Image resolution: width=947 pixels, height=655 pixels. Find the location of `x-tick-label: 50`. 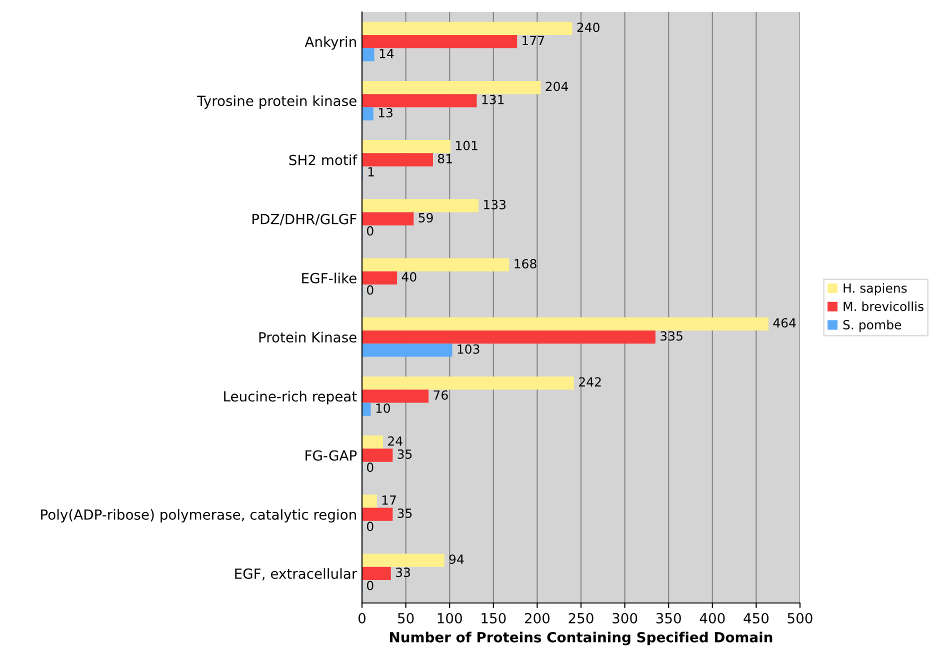

x-tick-label: 50 is located at coordinates (406, 618).